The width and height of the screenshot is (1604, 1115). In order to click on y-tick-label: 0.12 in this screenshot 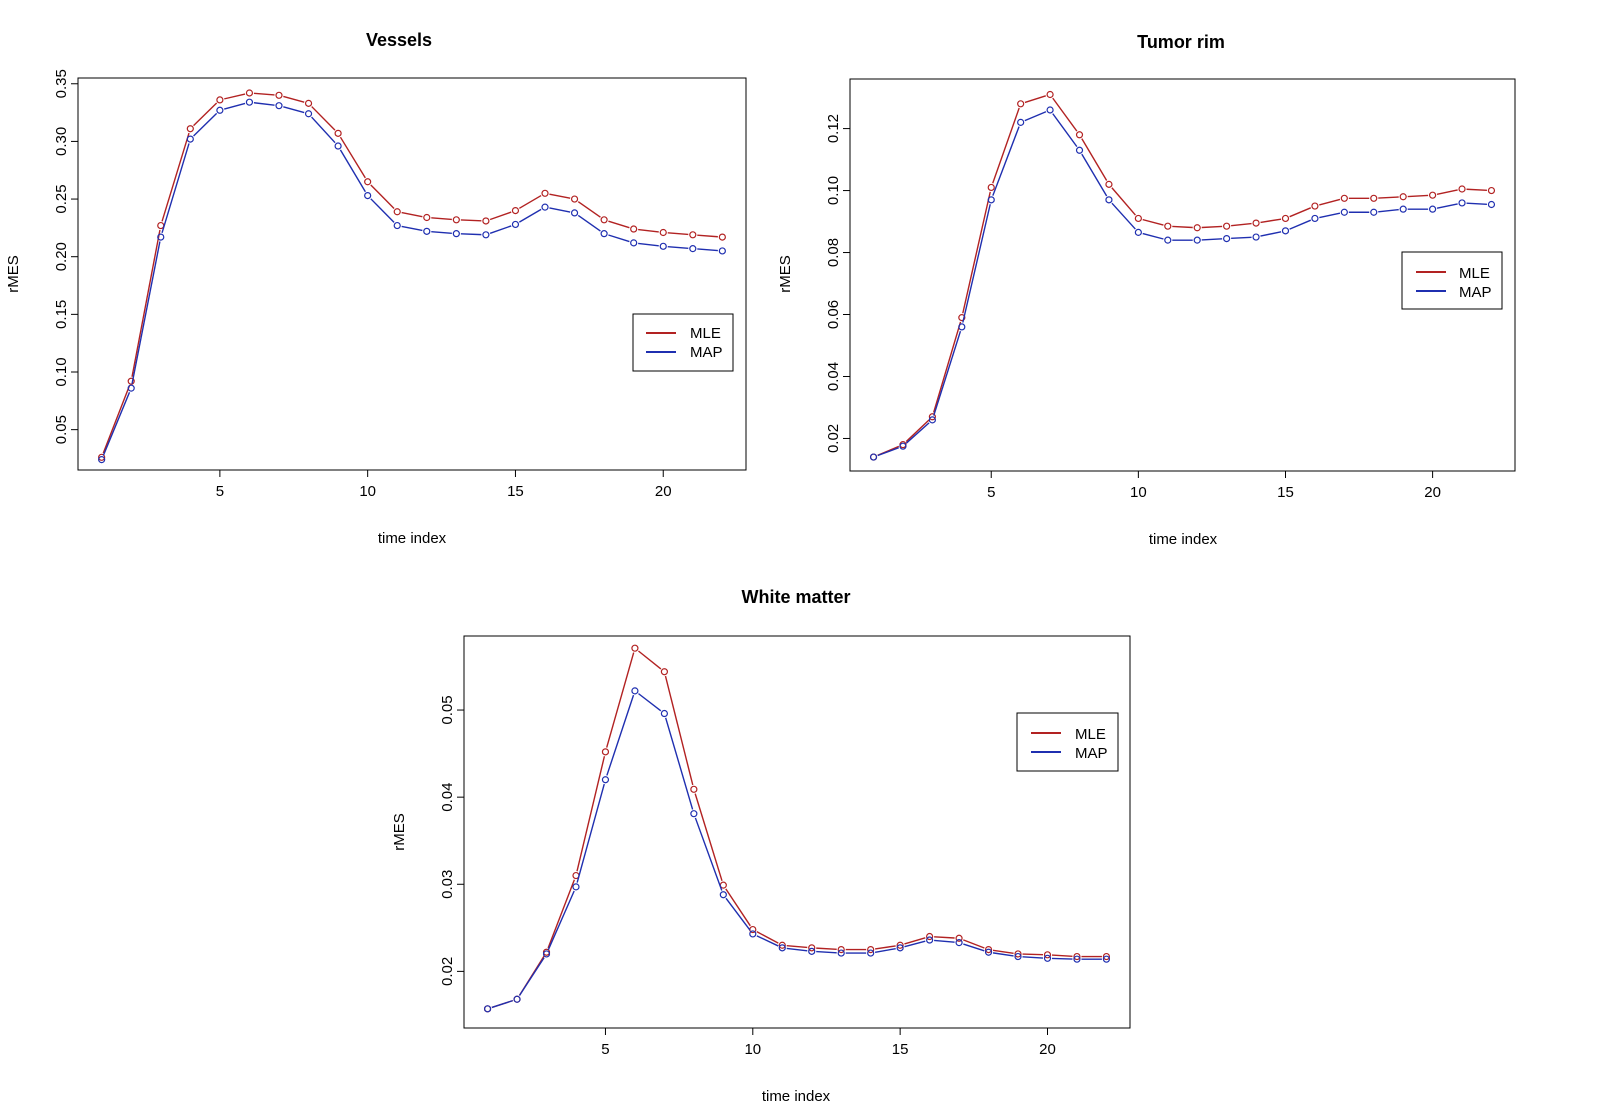, I will do `click(833, 128)`.